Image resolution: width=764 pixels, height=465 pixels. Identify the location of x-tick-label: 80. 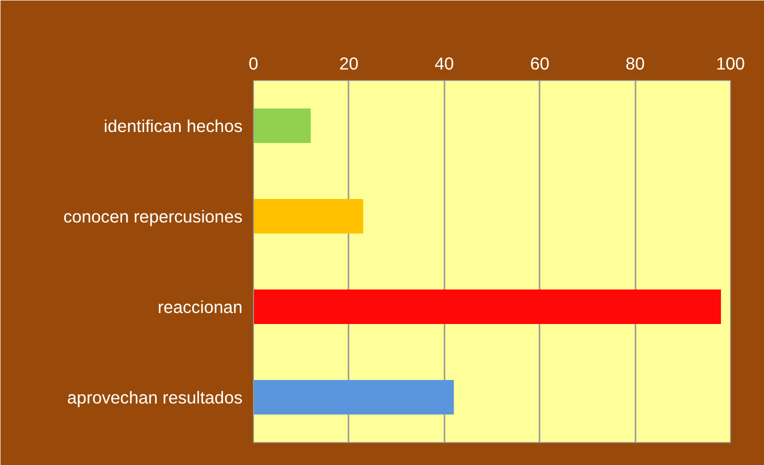
(635, 64).